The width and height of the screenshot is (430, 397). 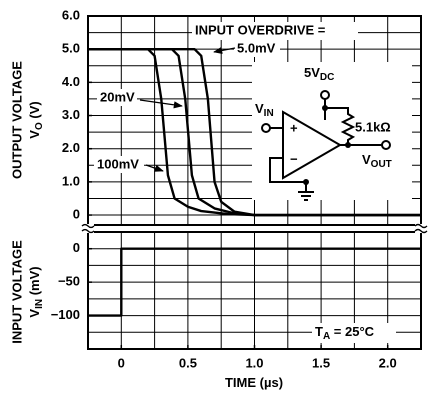 I want to click on output-sub: OUT, so click(x=381, y=164).